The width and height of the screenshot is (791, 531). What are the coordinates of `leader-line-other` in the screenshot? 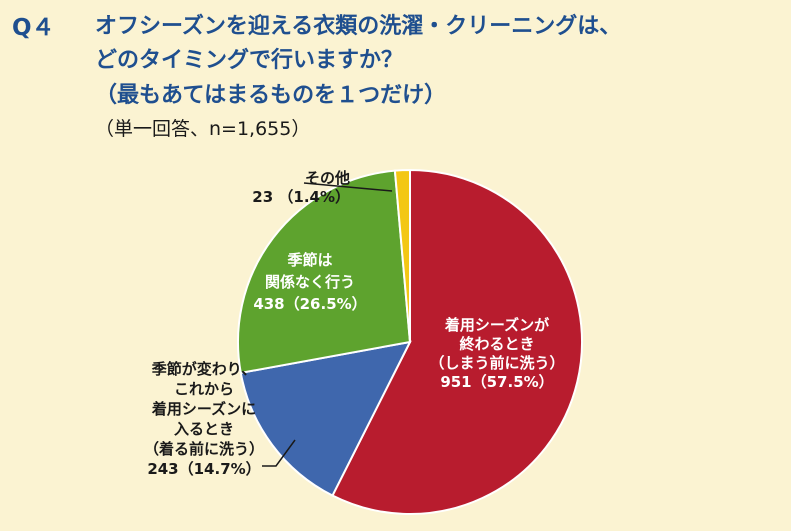 It's located at (348, 187).